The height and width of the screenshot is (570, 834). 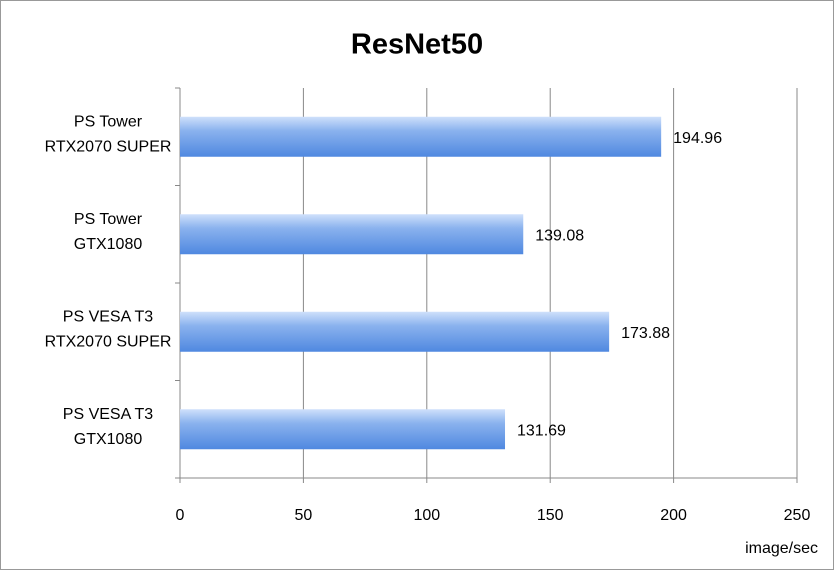 I want to click on value-label: 131.69, so click(x=541, y=430).